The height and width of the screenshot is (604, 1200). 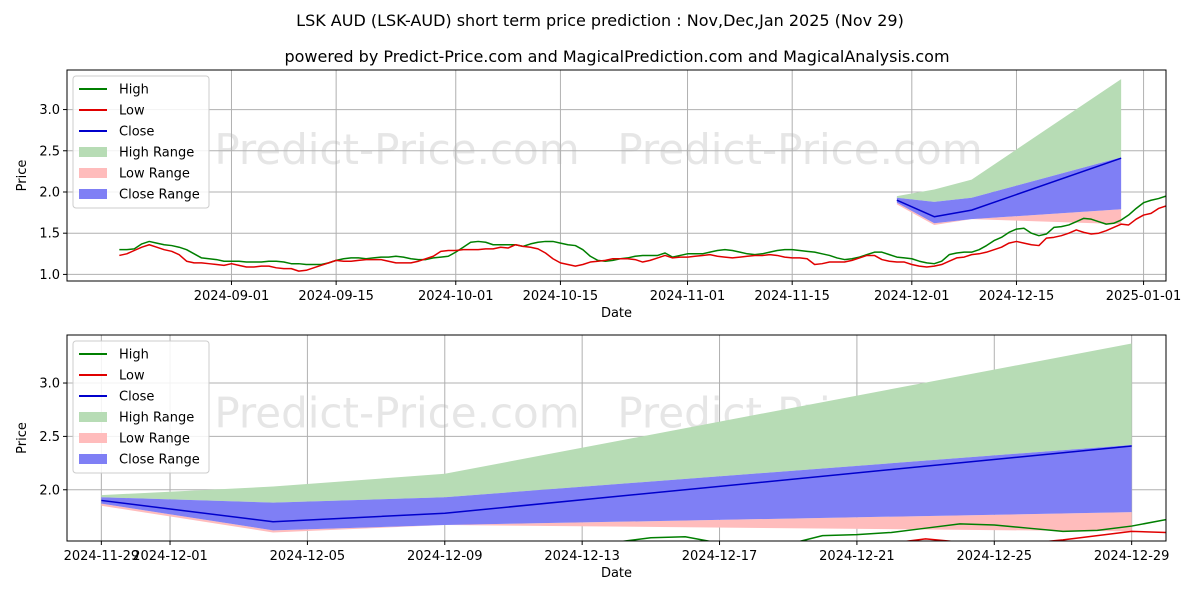 What do you see at coordinates (49, 234) in the screenshot?
I see `y-tick-label: 1.5` at bounding box center [49, 234].